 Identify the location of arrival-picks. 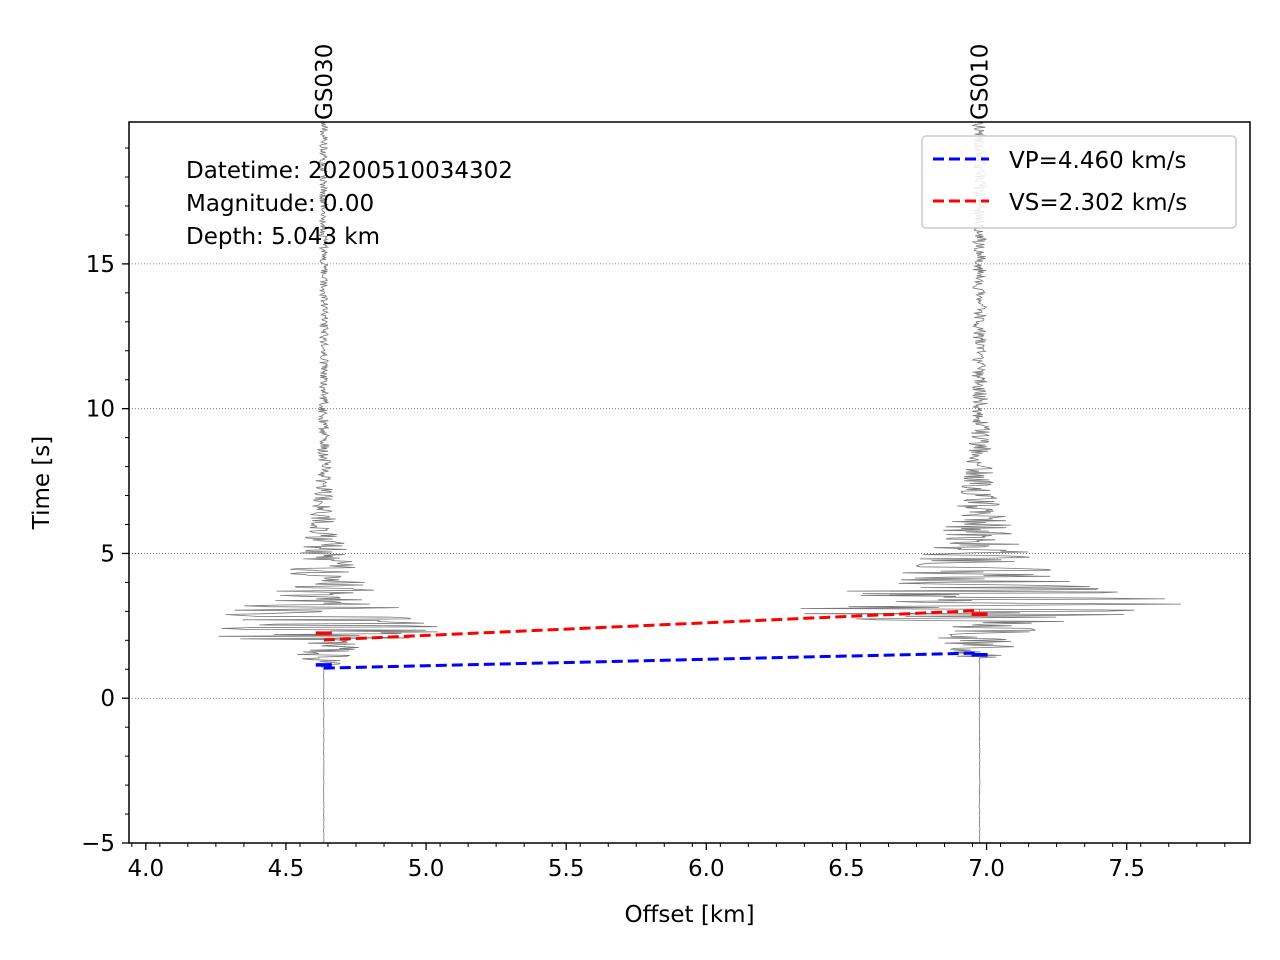
(651, 639).